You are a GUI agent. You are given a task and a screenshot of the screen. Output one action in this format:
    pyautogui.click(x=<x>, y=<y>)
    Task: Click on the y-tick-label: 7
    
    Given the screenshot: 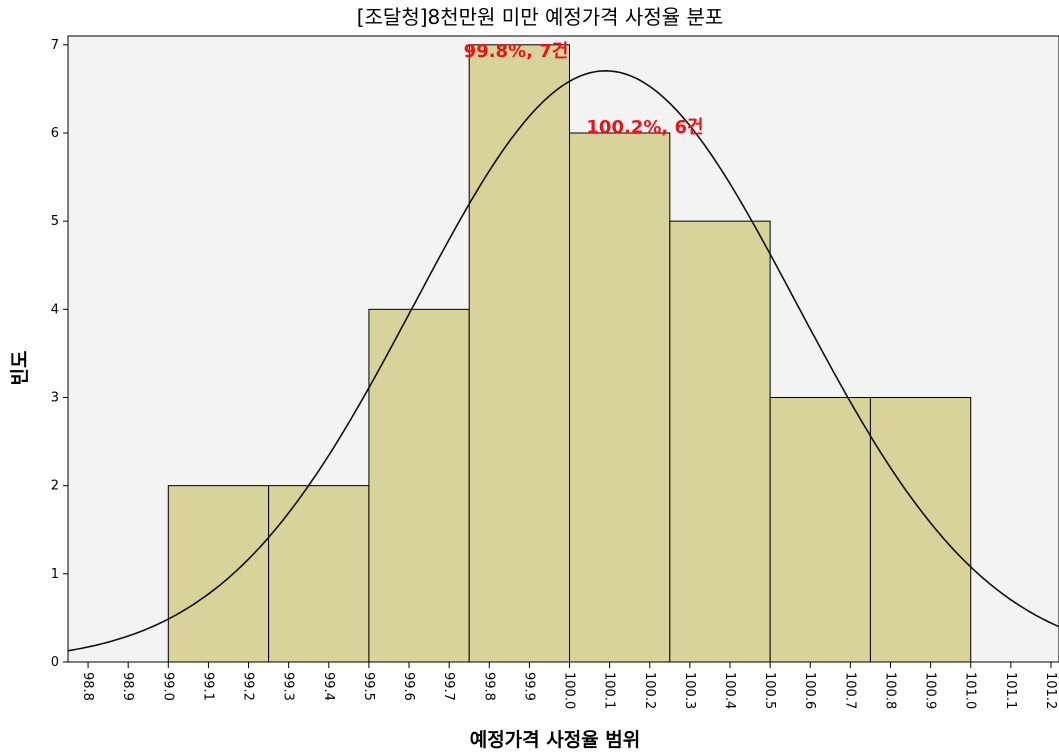 What is the action you would take?
    pyautogui.click(x=55, y=45)
    